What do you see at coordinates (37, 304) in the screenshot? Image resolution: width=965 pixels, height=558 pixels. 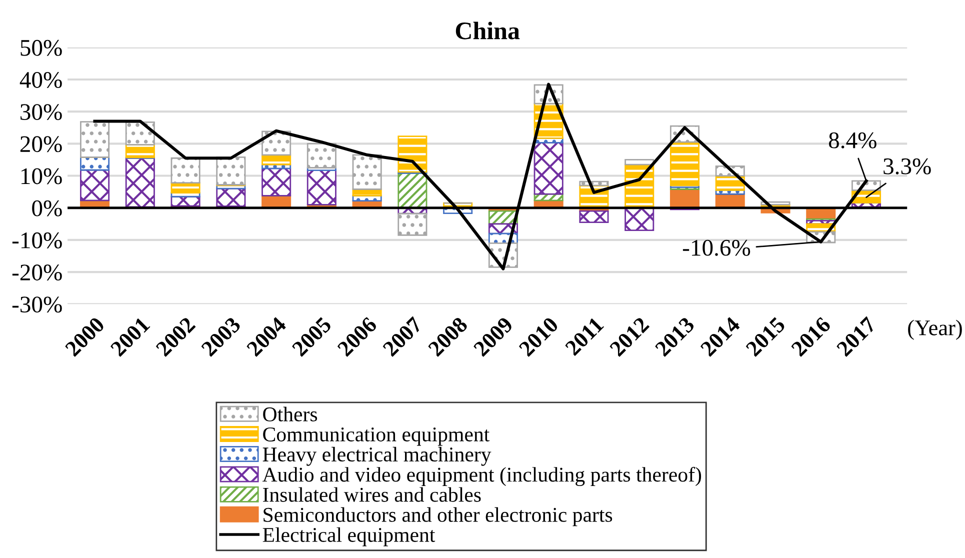 I see `y-tick-label: -30%` at bounding box center [37, 304].